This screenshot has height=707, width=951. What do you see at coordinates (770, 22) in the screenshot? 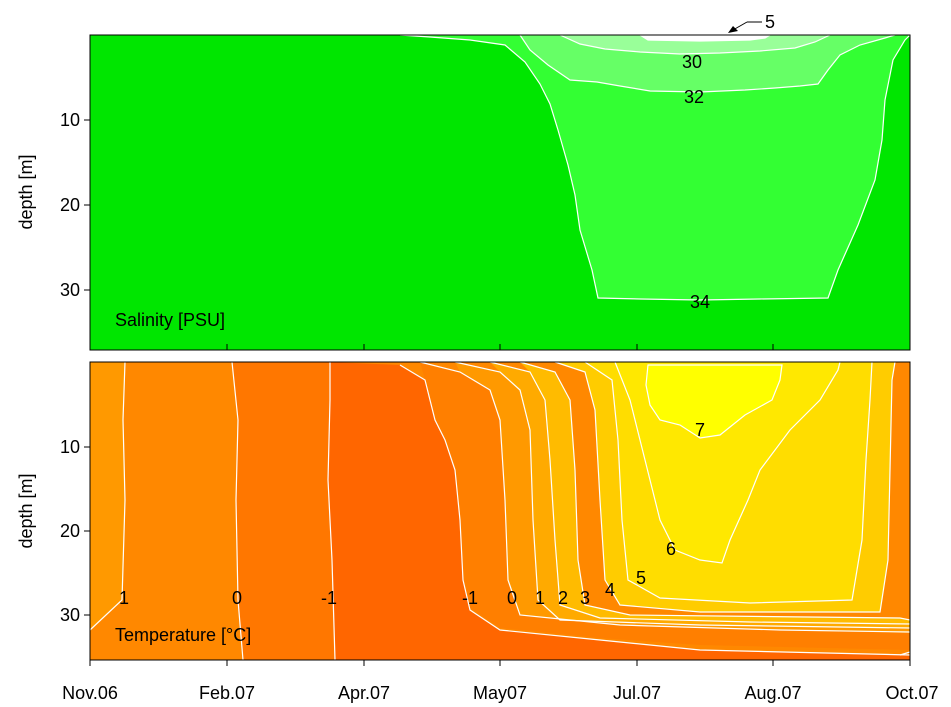
I see `salinity-contour-label-5: 5` at bounding box center [770, 22].